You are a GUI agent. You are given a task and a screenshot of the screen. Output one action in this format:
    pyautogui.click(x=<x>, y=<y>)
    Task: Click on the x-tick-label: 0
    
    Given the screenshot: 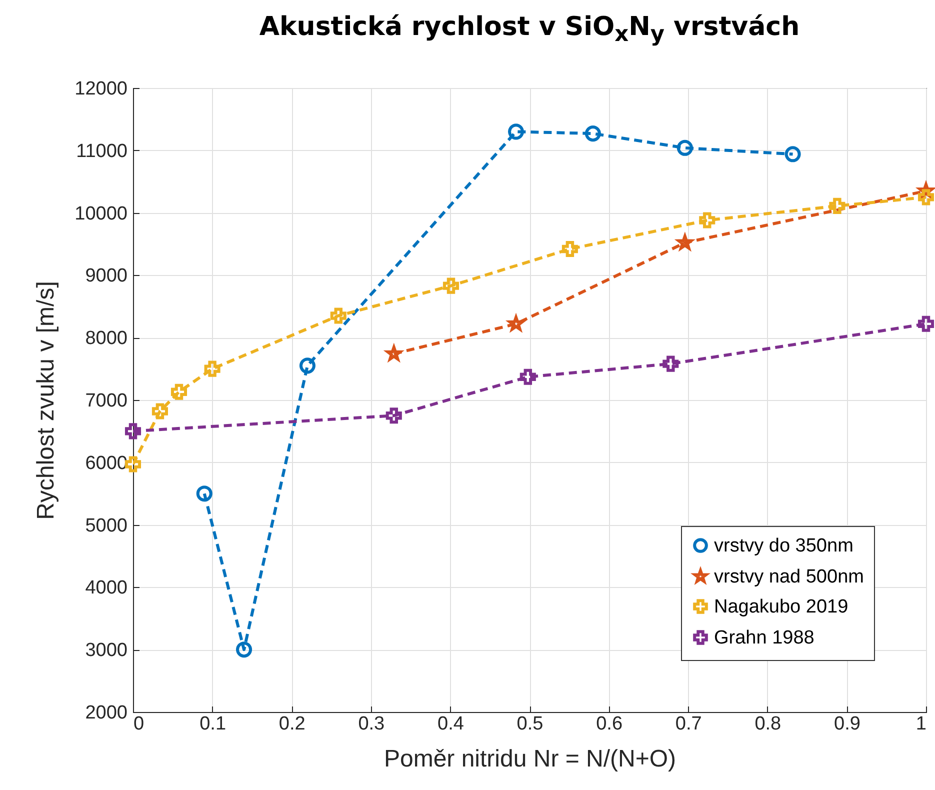 What is the action you would take?
    pyautogui.click(x=139, y=724)
    